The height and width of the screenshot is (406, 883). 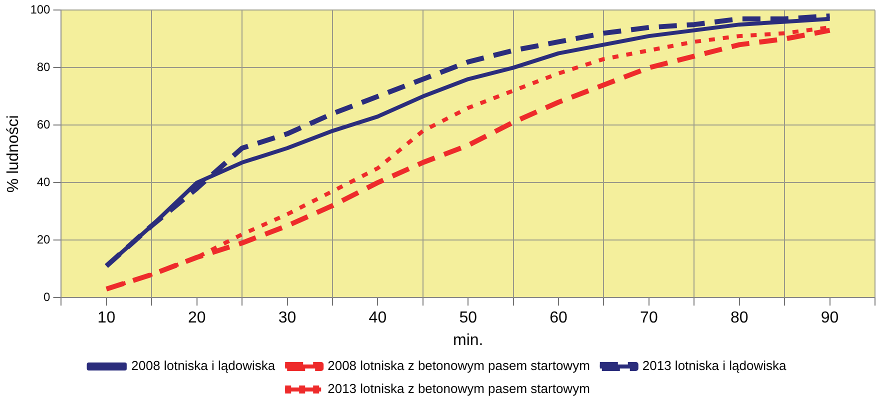 What do you see at coordinates (714, 366) in the screenshot?
I see `legend-label: 2013 lotniska i lądowiska` at bounding box center [714, 366].